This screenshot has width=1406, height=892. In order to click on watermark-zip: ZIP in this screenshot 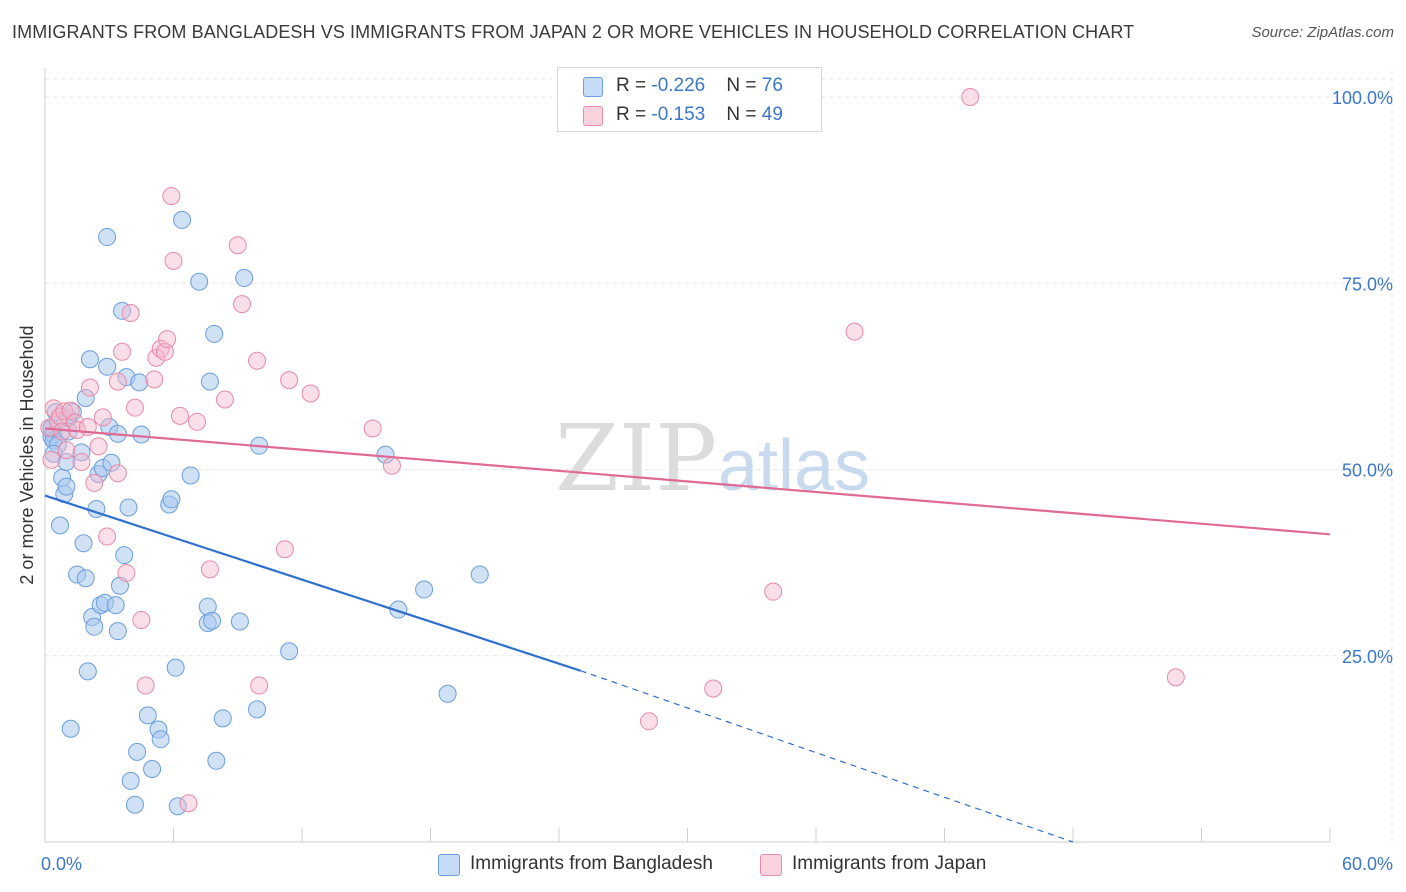, I will do `click(636, 458)`.